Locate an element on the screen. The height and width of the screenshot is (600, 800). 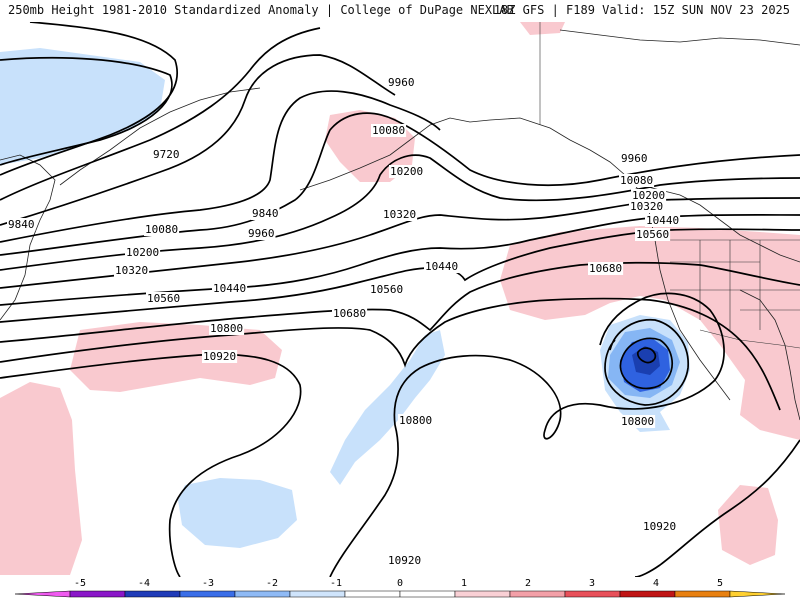
pos-anomaly-southwest is located at coordinates (41, 478).